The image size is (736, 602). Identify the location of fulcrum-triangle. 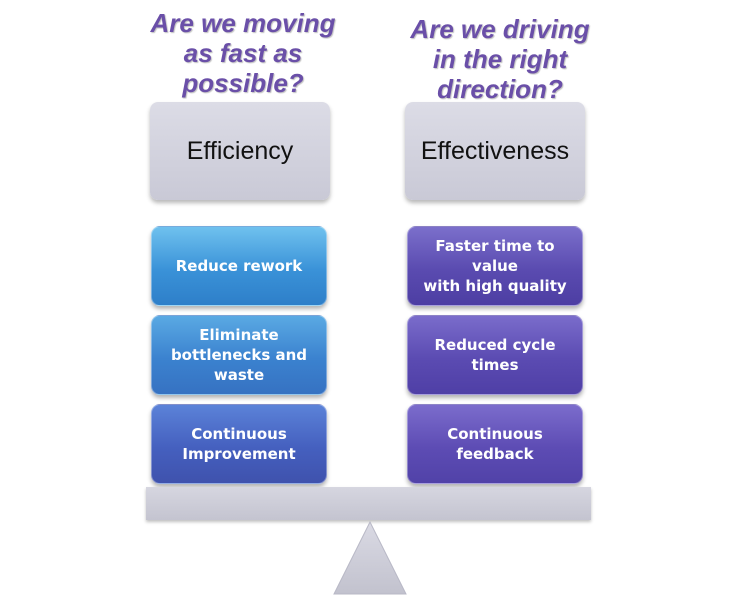
(370, 557).